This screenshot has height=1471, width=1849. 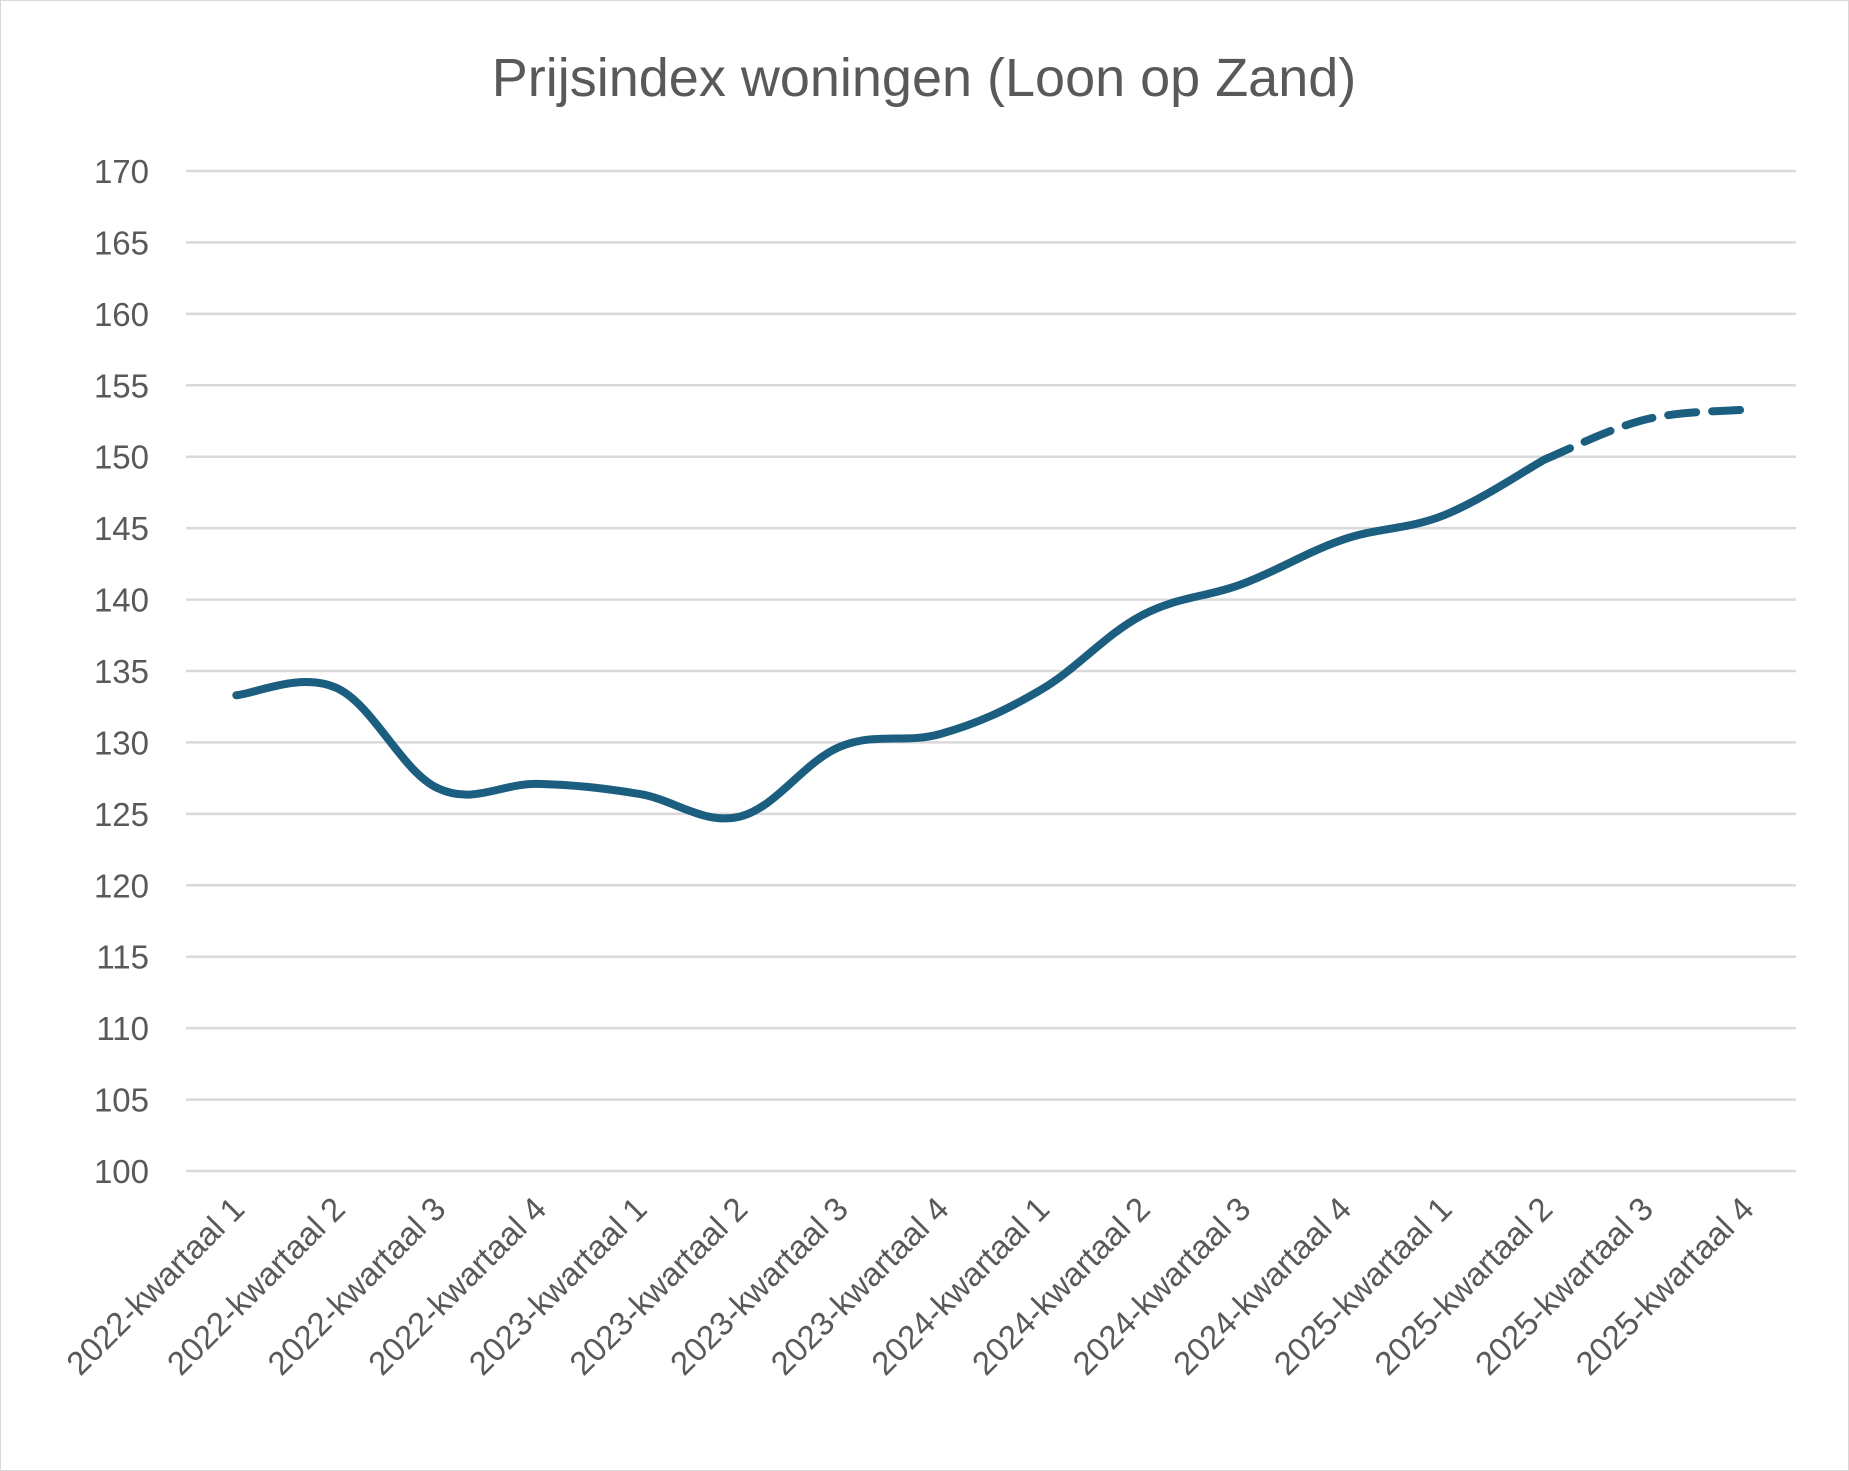 I want to click on x-tick-label: 2025-kwartaal 2, so click(x=1463, y=1286).